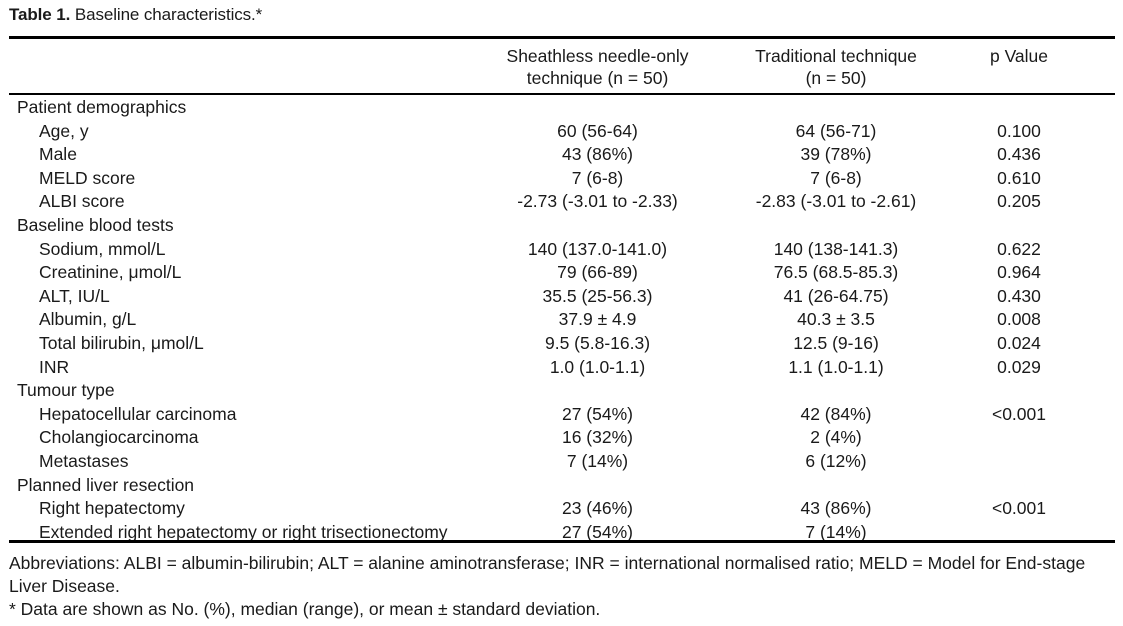 This screenshot has height=626, width=1123. I want to click on p-value: 0.964, so click(1019, 272).